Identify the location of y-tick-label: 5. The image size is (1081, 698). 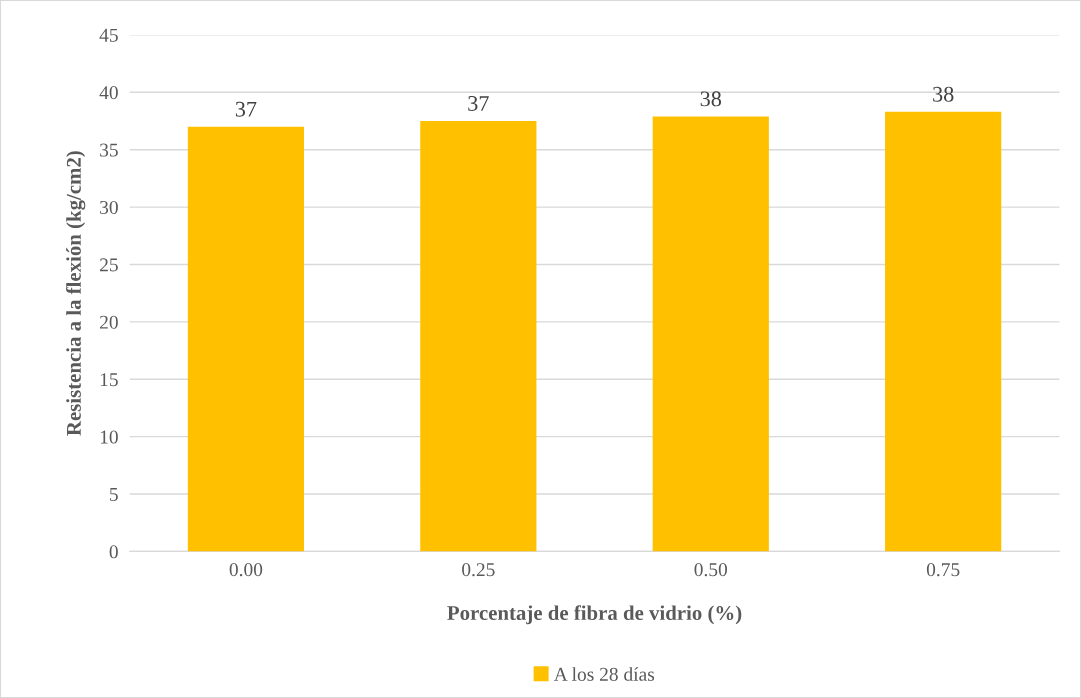
(114, 494).